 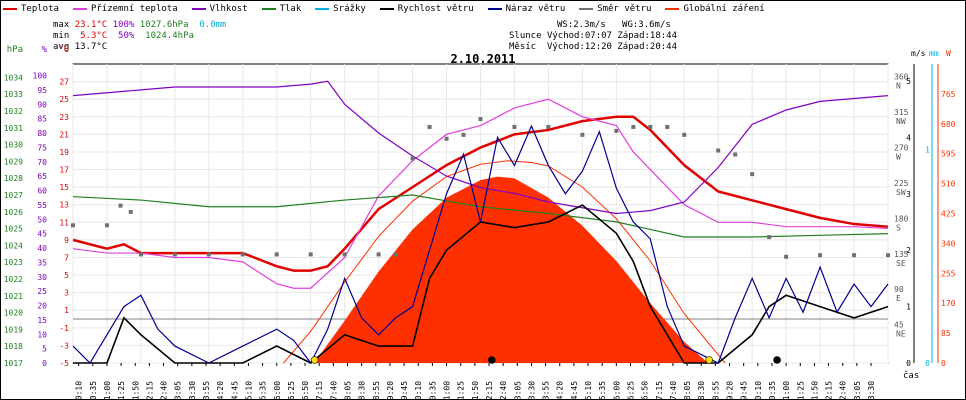 What do you see at coordinates (390, 390) in the screenshot?
I see `x-tick-label: 09:20` at bounding box center [390, 390].